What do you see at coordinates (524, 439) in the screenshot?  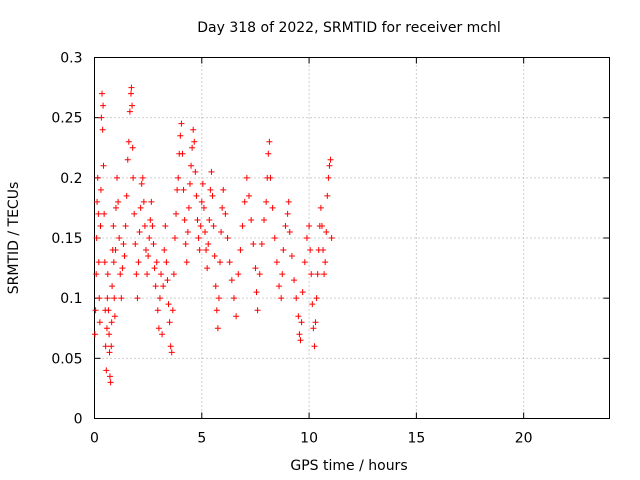 I see `x-tick-label: 20` at bounding box center [524, 439].